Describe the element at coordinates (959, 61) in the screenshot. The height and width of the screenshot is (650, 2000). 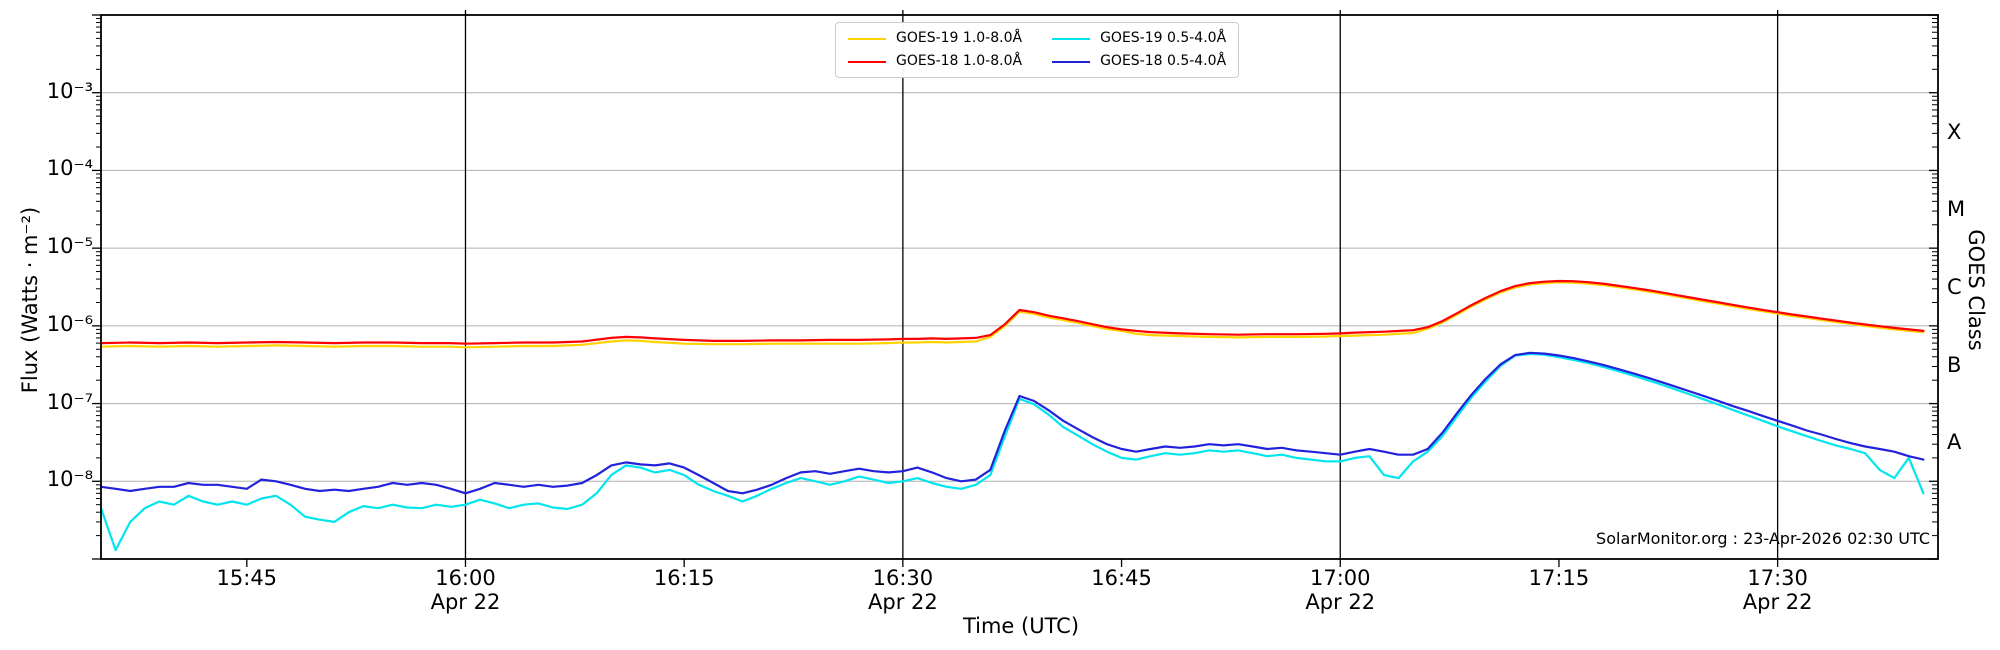
I see `legend-label: GOES-18 1.0-8.0Å` at that location.